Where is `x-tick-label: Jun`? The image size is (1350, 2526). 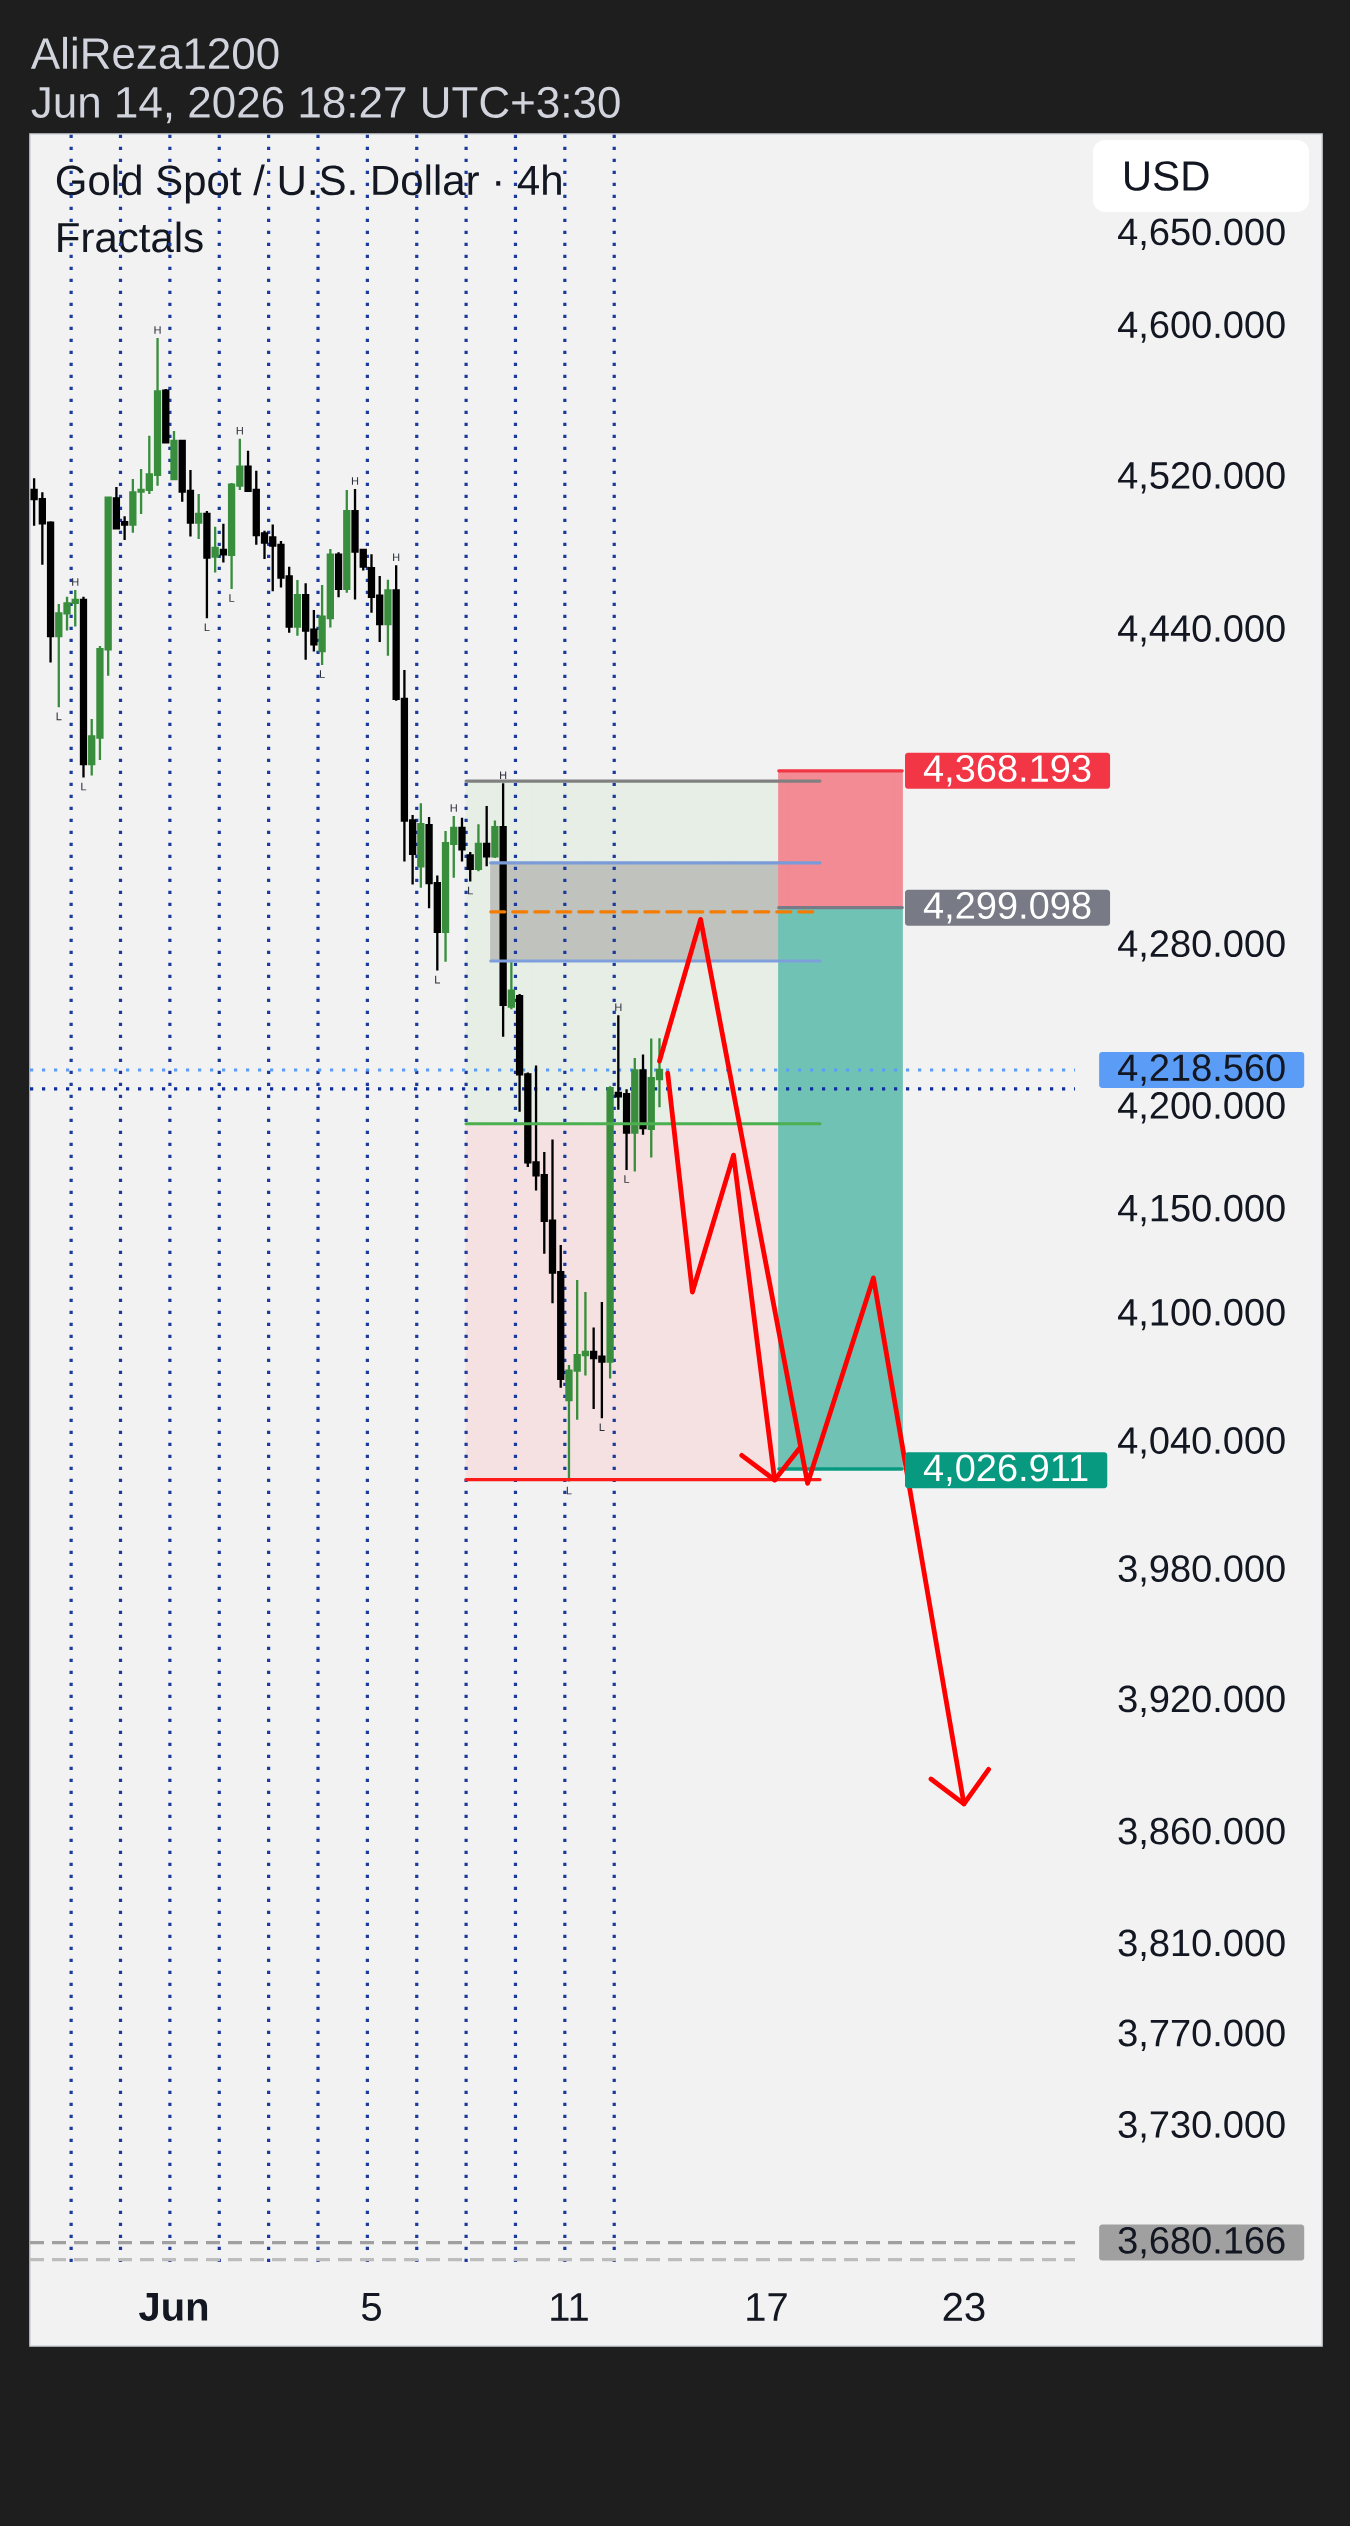
x-tick-label: Jun is located at coordinates (173, 2307).